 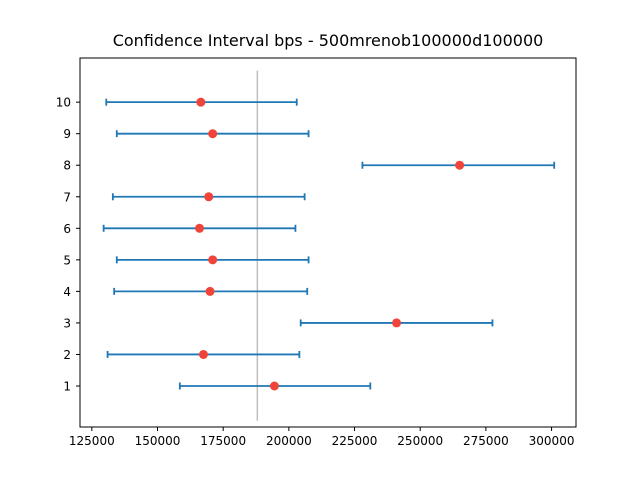 I want to click on y-tick-label-4: 4, so click(x=67, y=292).